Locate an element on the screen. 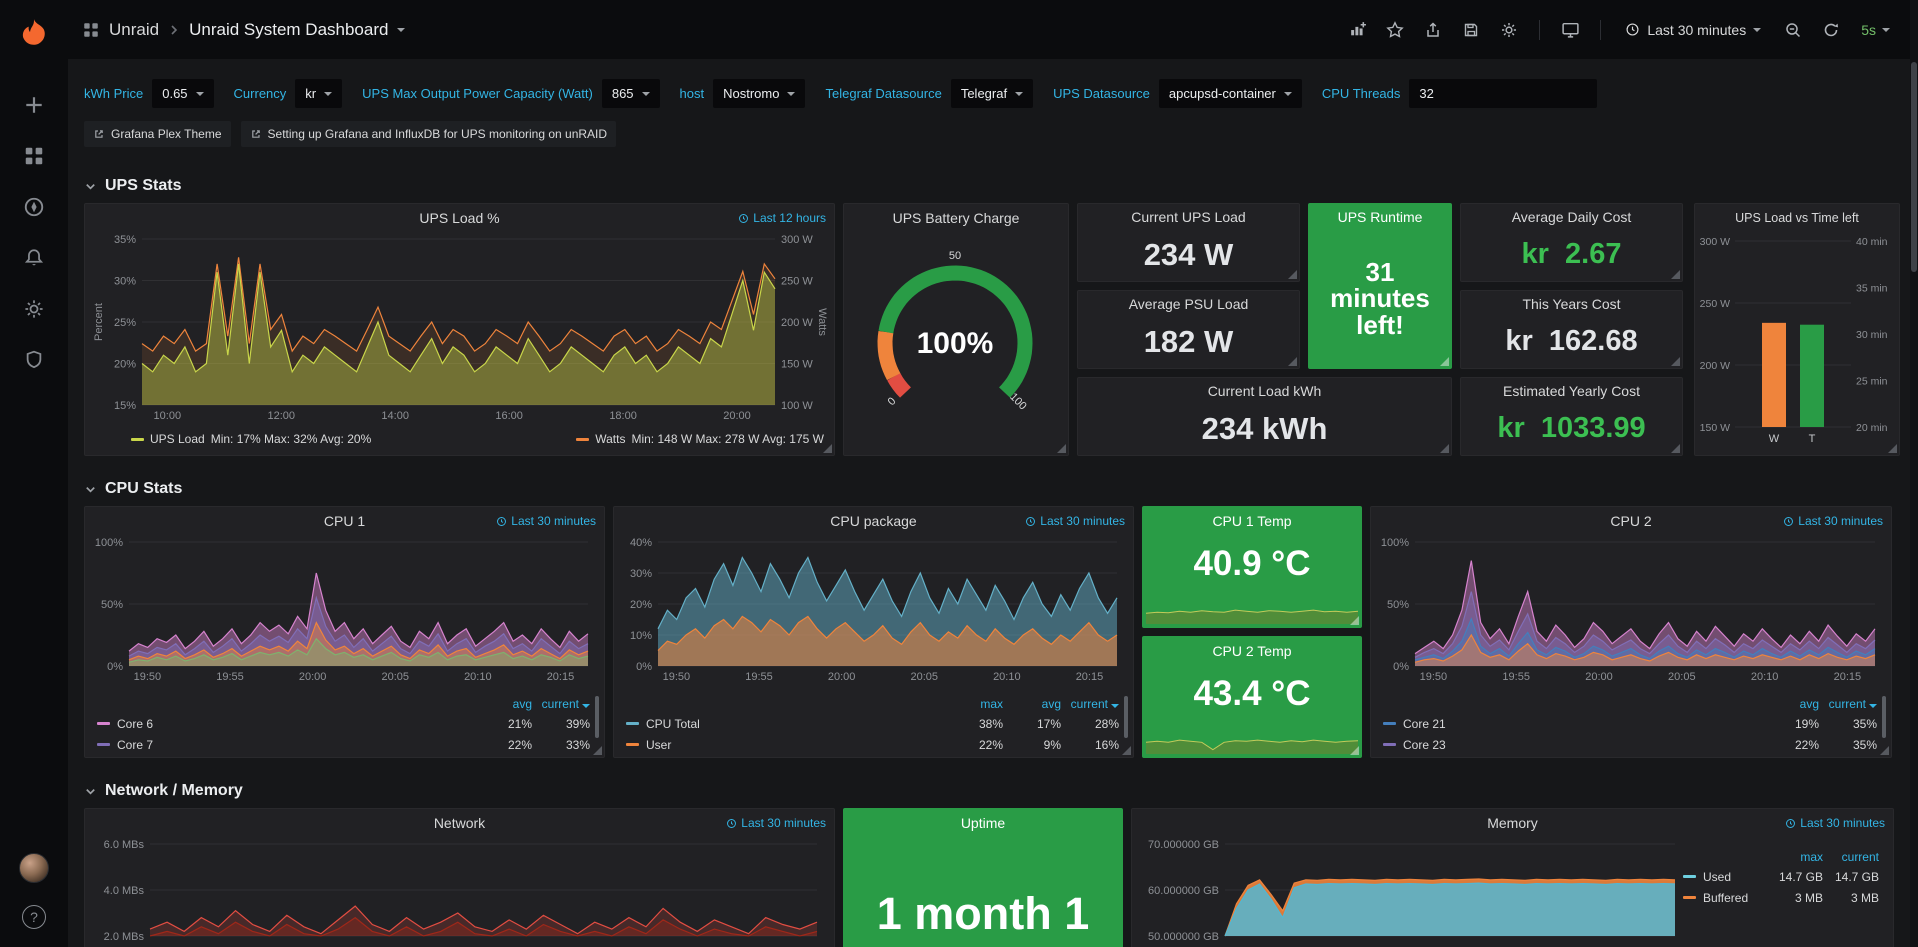  server-admin-shield-icon is located at coordinates (34, 360).